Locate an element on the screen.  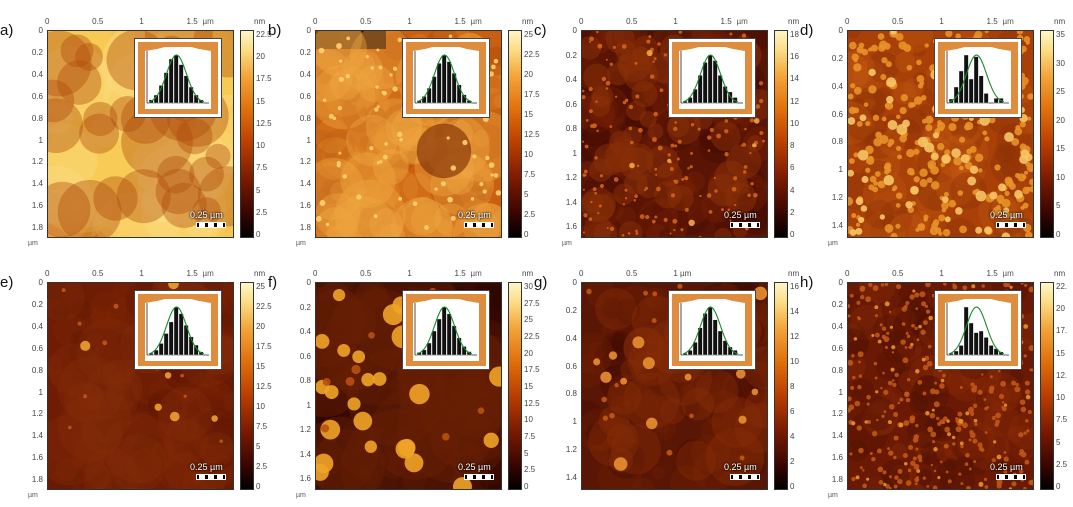
panel-label: e) is located at coordinates (7, 282).